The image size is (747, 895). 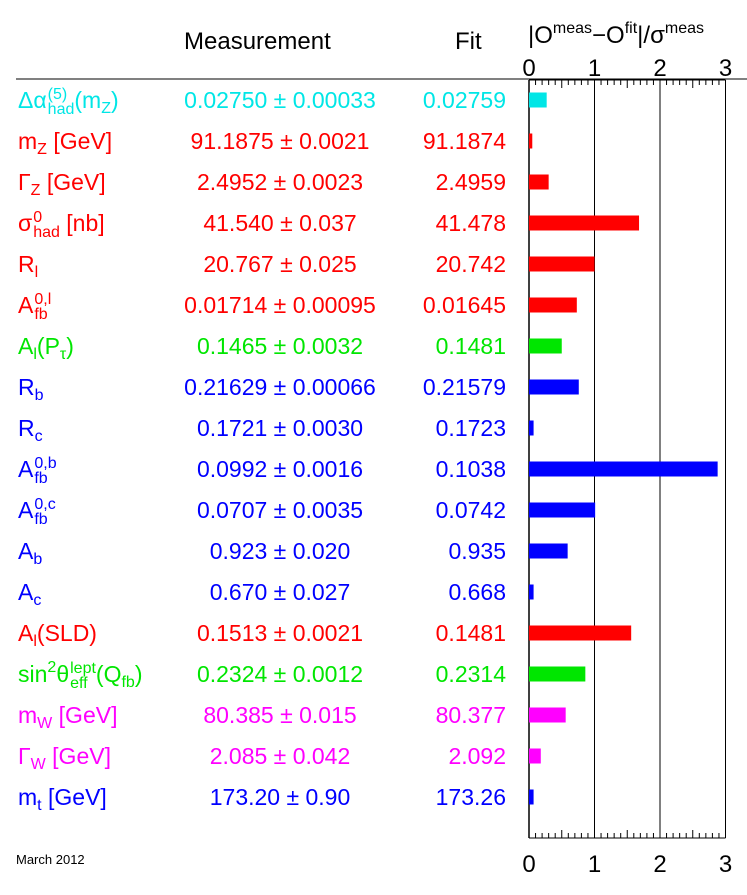 I want to click on pull-title-meas2: meas, so click(x=684, y=28).